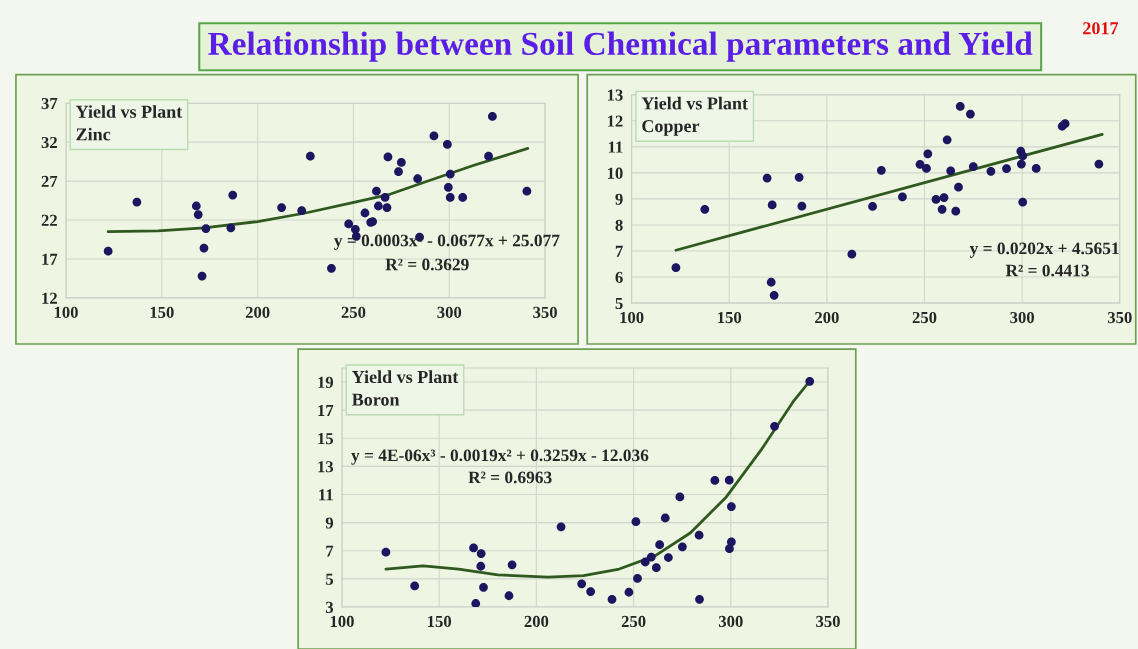  Describe the element at coordinates (619, 277) in the screenshot. I see `y-tick-label: 6` at that location.